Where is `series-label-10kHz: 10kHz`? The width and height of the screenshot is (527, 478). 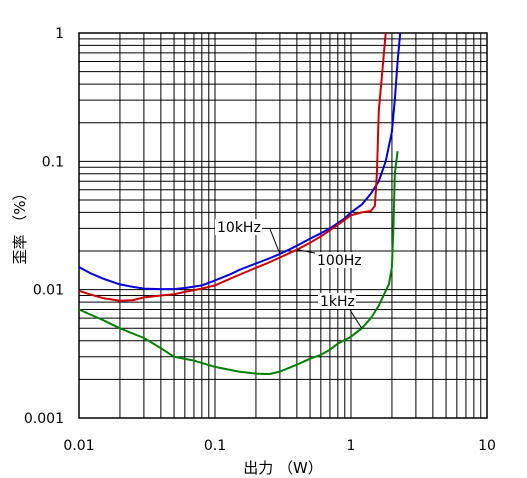
series-label-10kHz: 10kHz is located at coordinates (239, 228).